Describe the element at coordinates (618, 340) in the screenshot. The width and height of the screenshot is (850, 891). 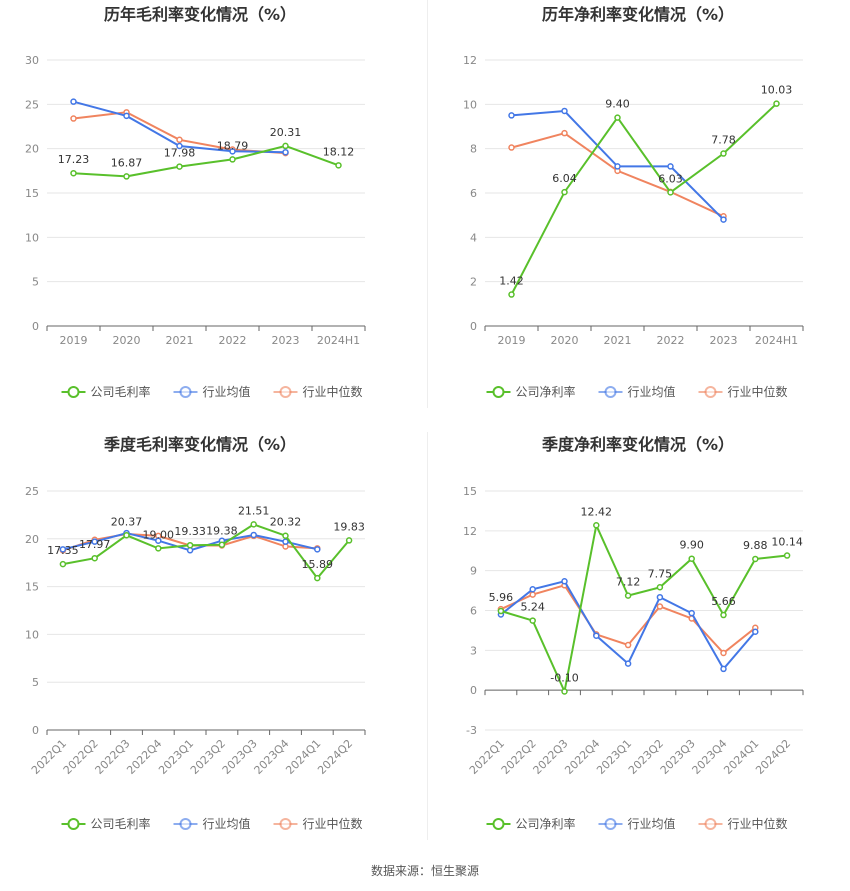
I see `x-tick-label: 2021` at that location.